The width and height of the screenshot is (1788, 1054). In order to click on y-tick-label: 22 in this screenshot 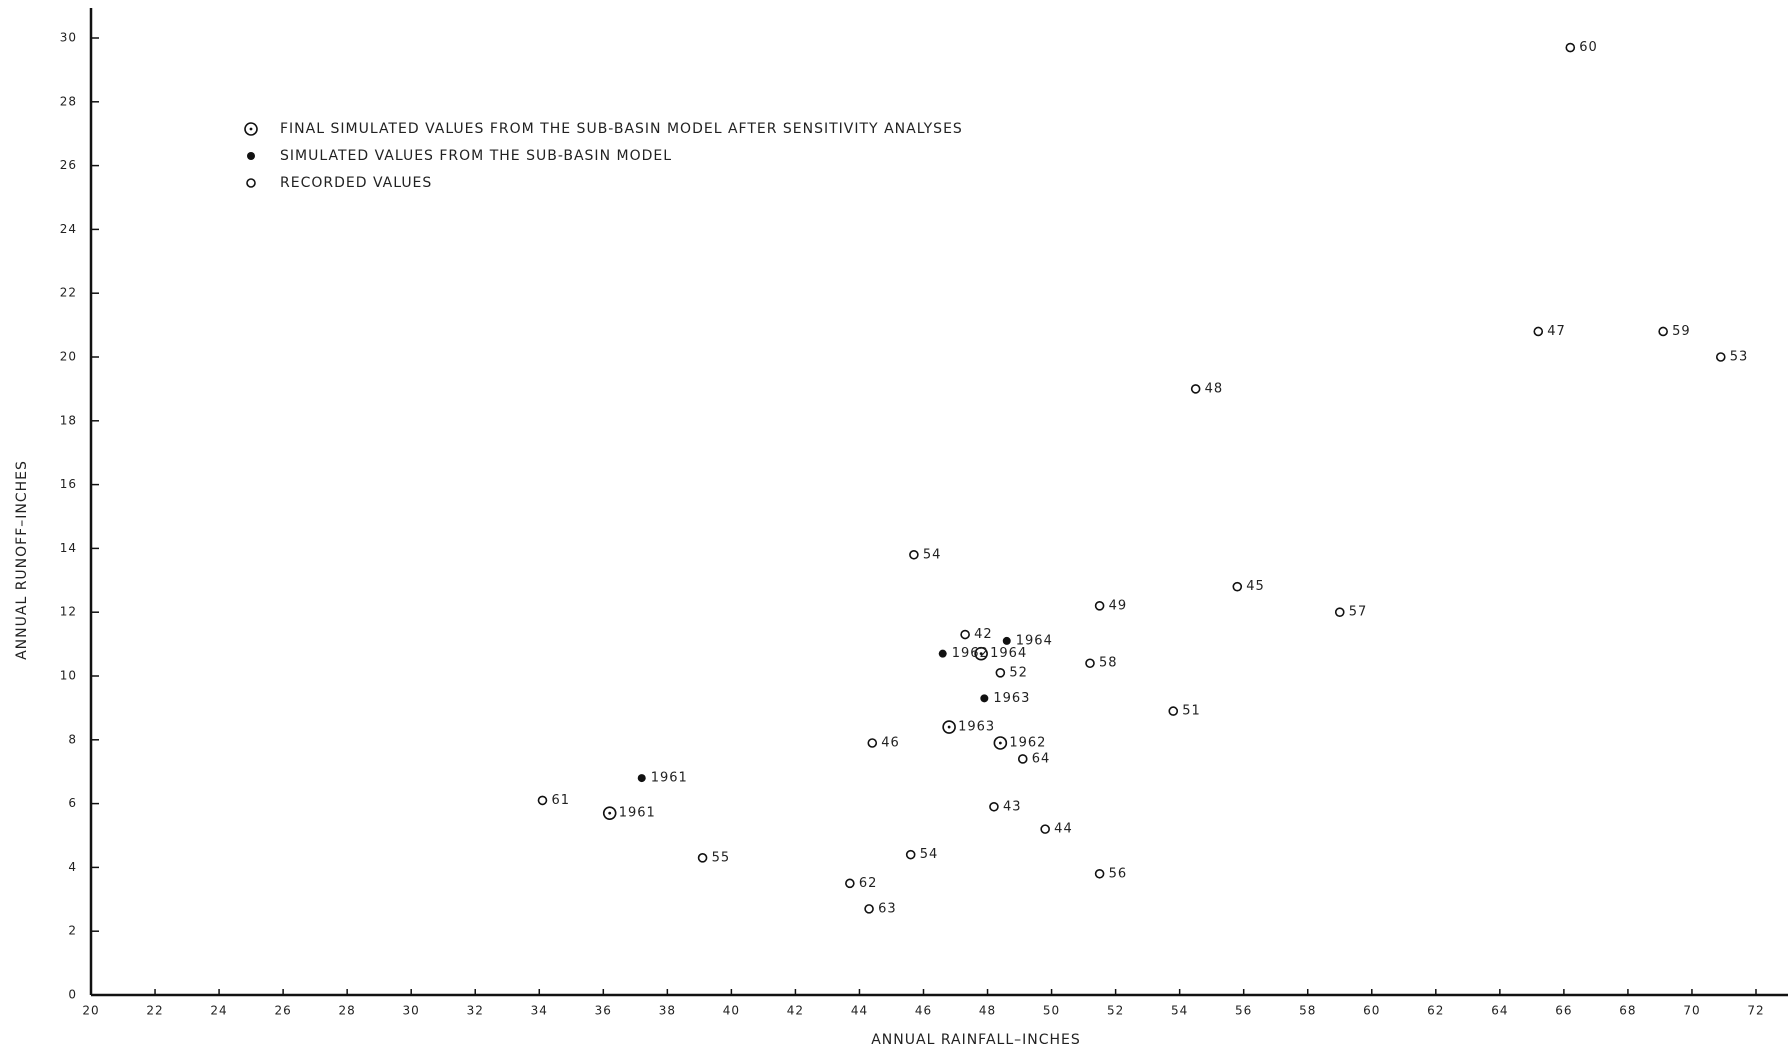, I will do `click(68, 293)`.